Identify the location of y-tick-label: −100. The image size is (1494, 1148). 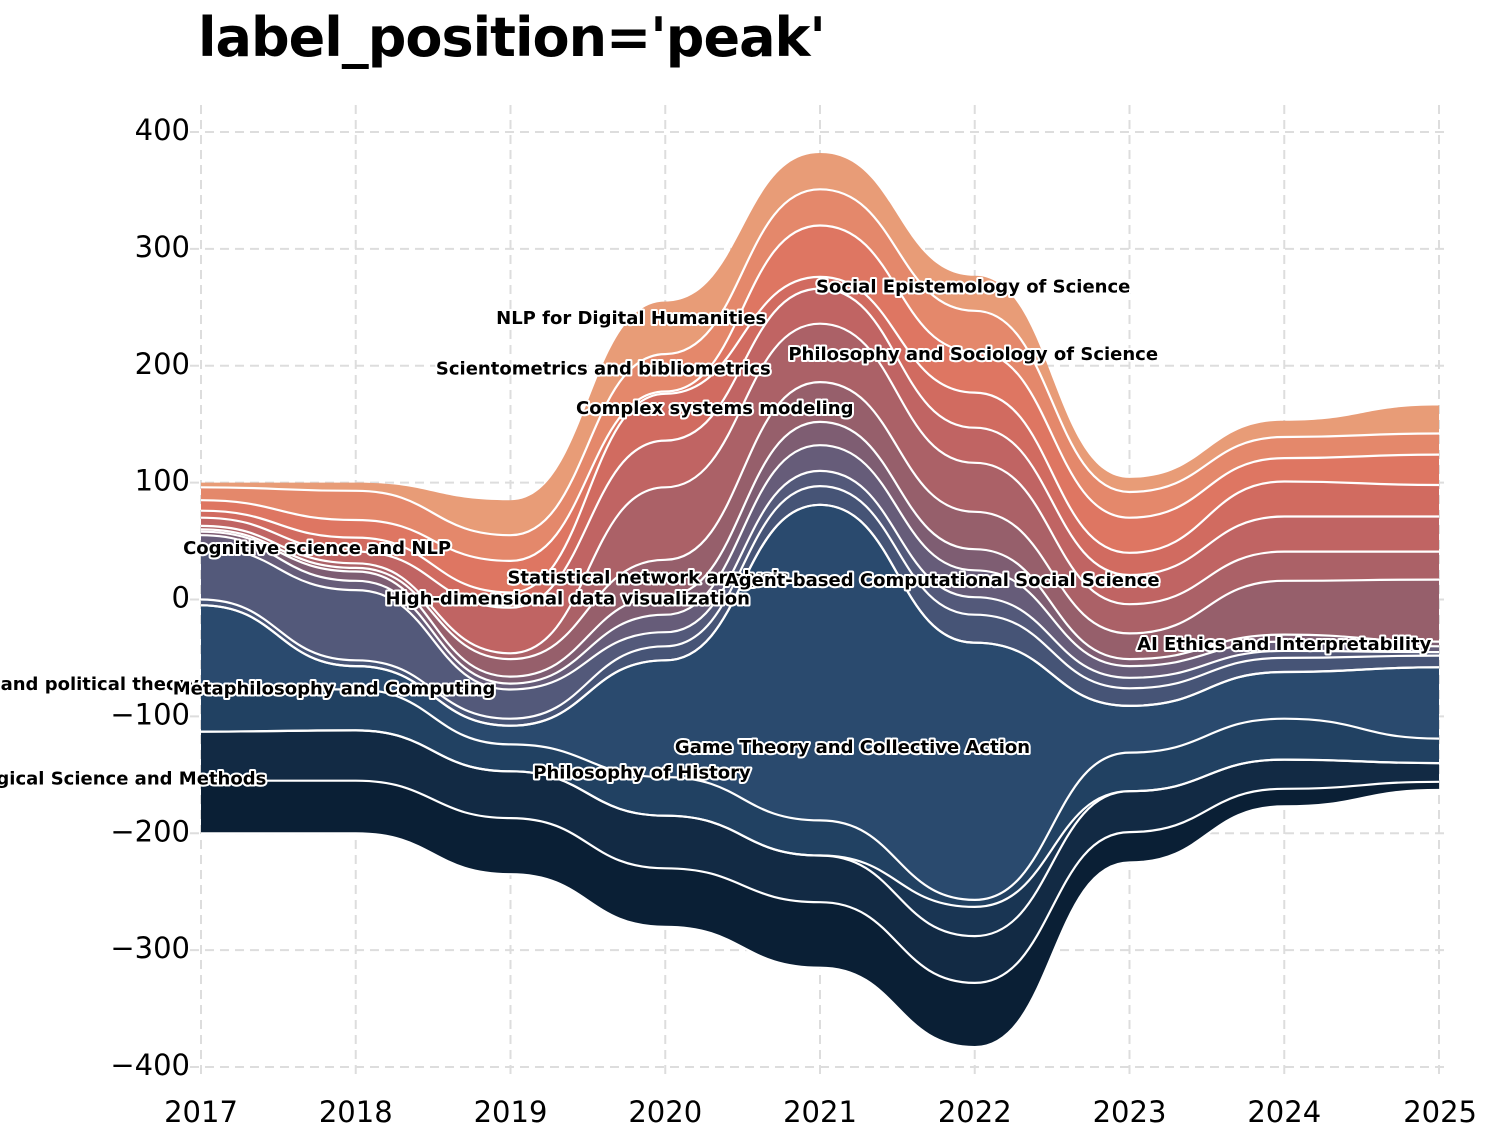
(150, 714).